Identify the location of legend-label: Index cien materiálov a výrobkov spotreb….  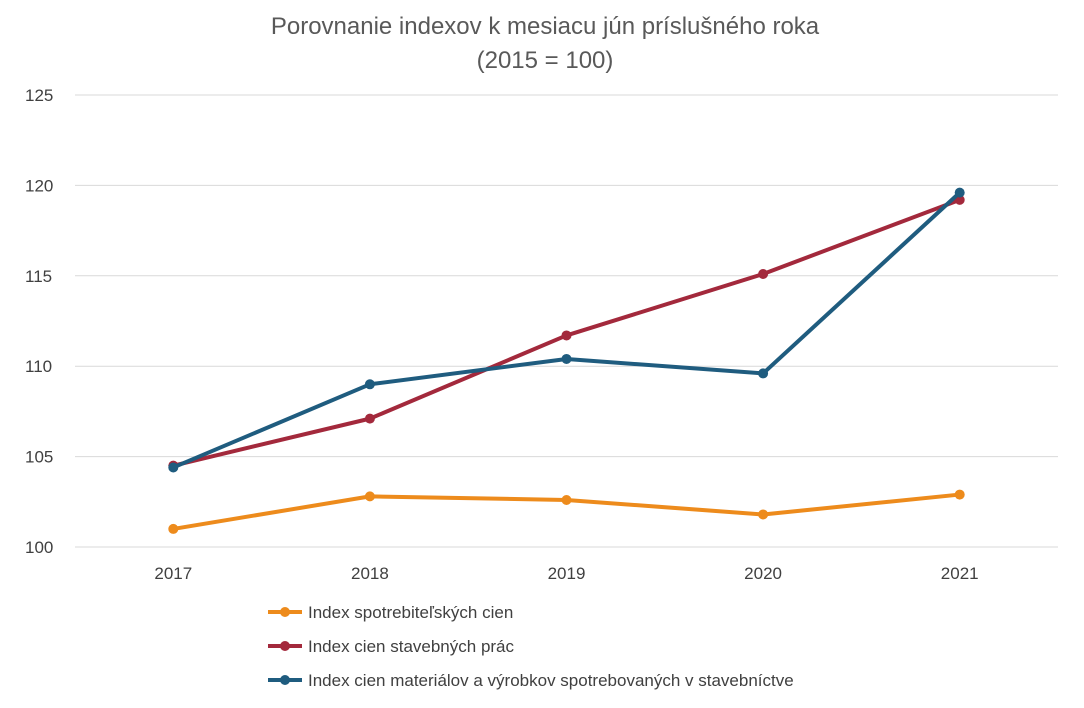
(551, 680).